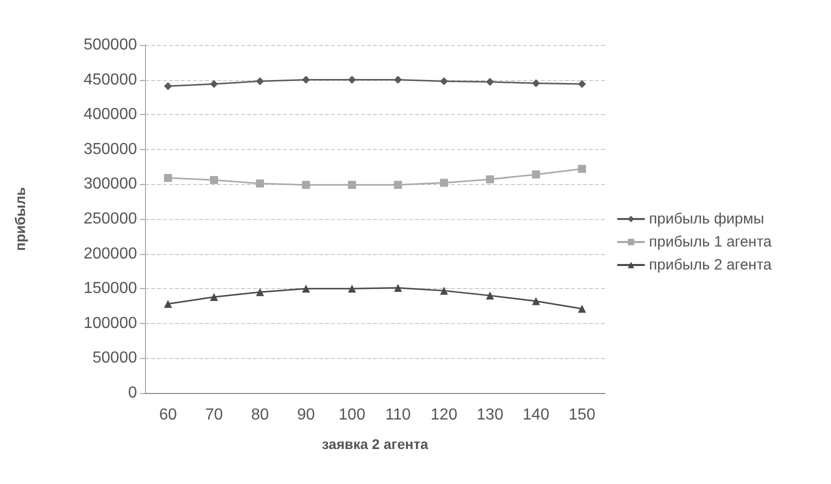  I want to click on x-tick-label: 90, so click(306, 415).